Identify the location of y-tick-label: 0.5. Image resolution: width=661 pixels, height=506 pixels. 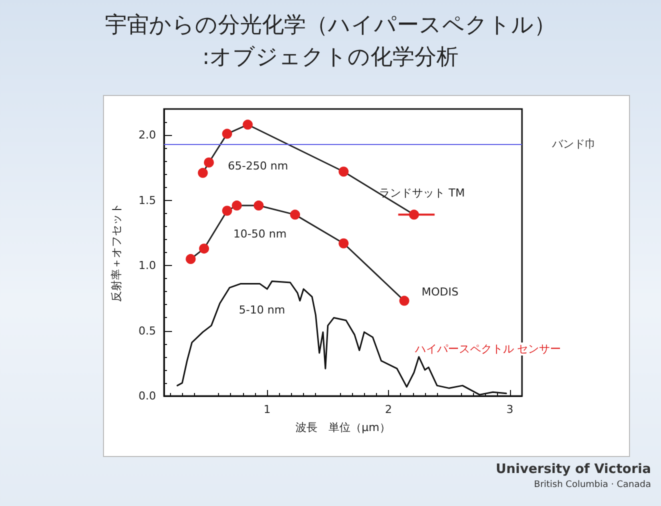
(147, 331).